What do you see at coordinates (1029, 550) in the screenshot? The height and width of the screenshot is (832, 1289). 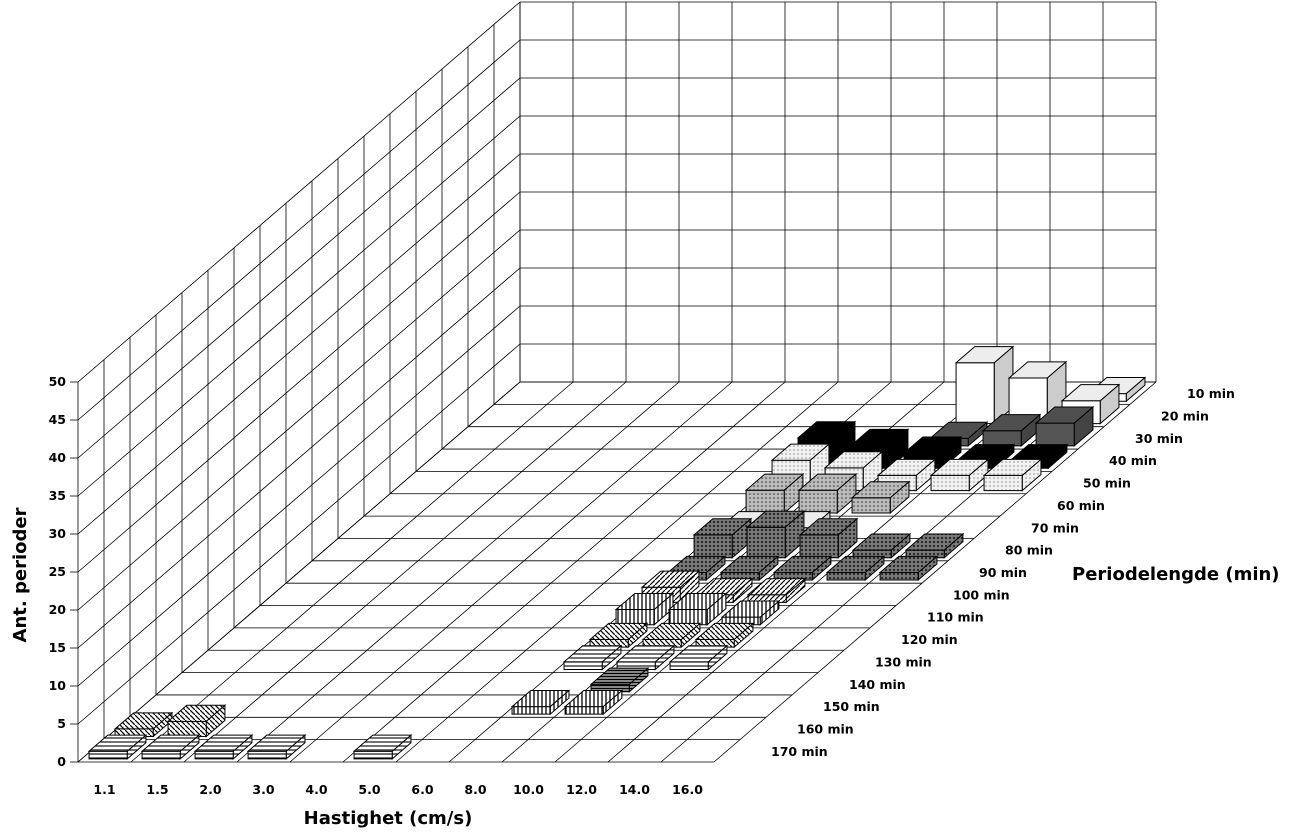 I see `z-tick-label: 80 min` at bounding box center [1029, 550].